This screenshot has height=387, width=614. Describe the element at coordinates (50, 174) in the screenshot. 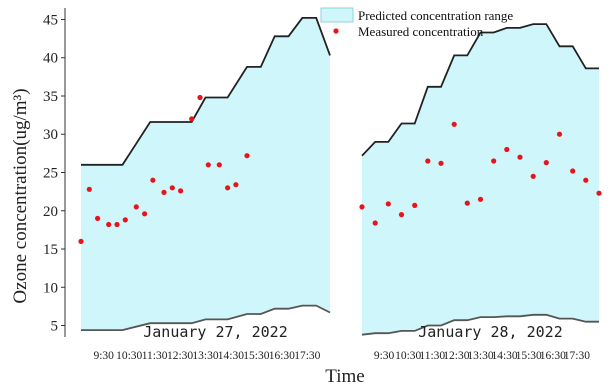

I see `y-tick-label: 25` at that location.